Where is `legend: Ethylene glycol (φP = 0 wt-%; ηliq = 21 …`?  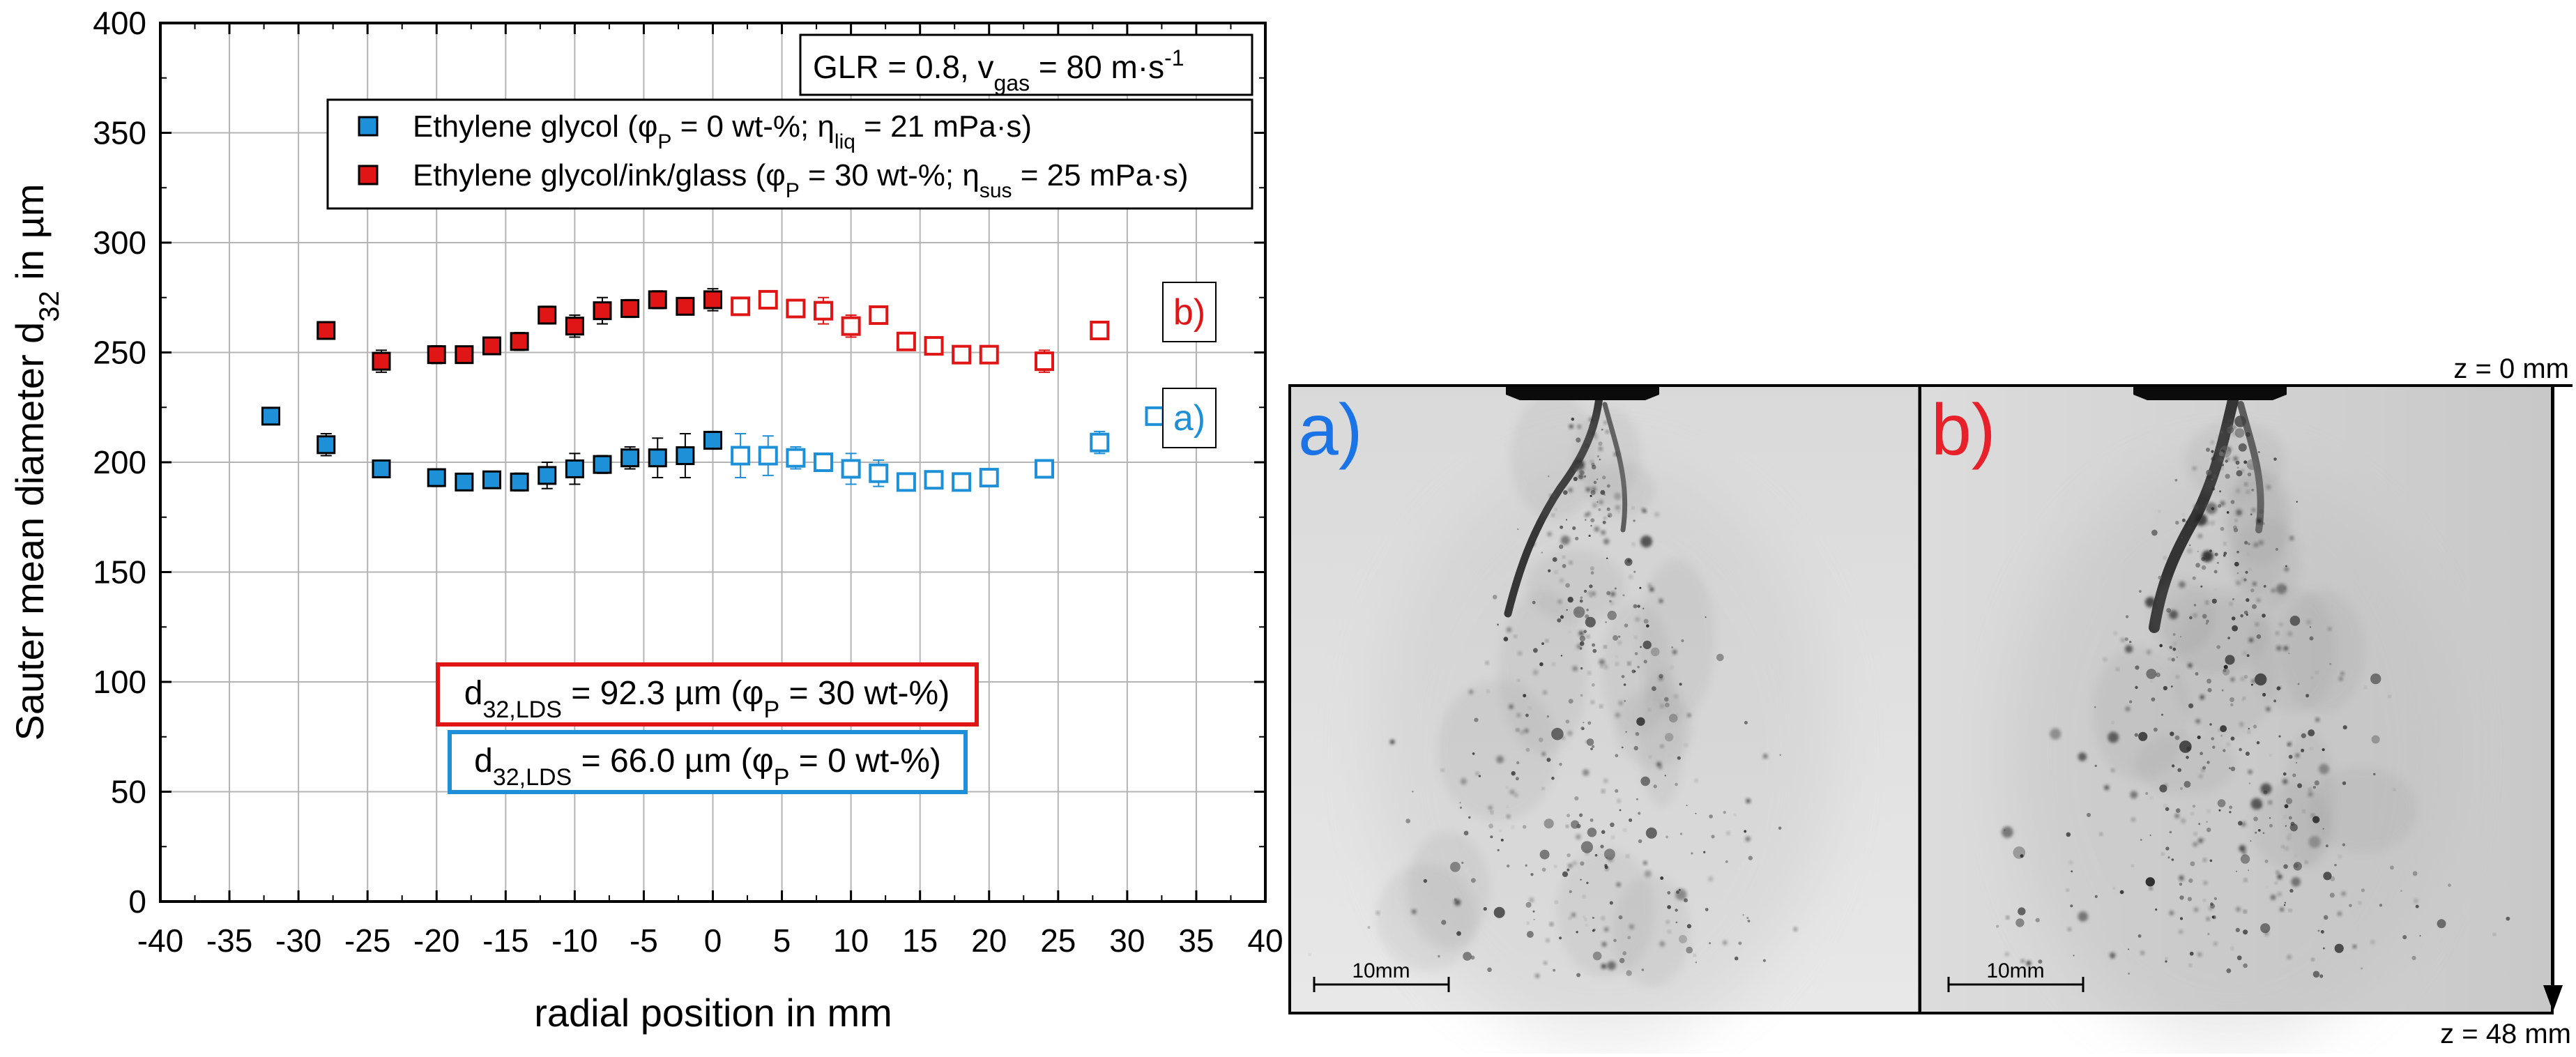
legend: Ethylene glycol (φP = 0 wt-%; ηliq = 21 … is located at coordinates (790, 154).